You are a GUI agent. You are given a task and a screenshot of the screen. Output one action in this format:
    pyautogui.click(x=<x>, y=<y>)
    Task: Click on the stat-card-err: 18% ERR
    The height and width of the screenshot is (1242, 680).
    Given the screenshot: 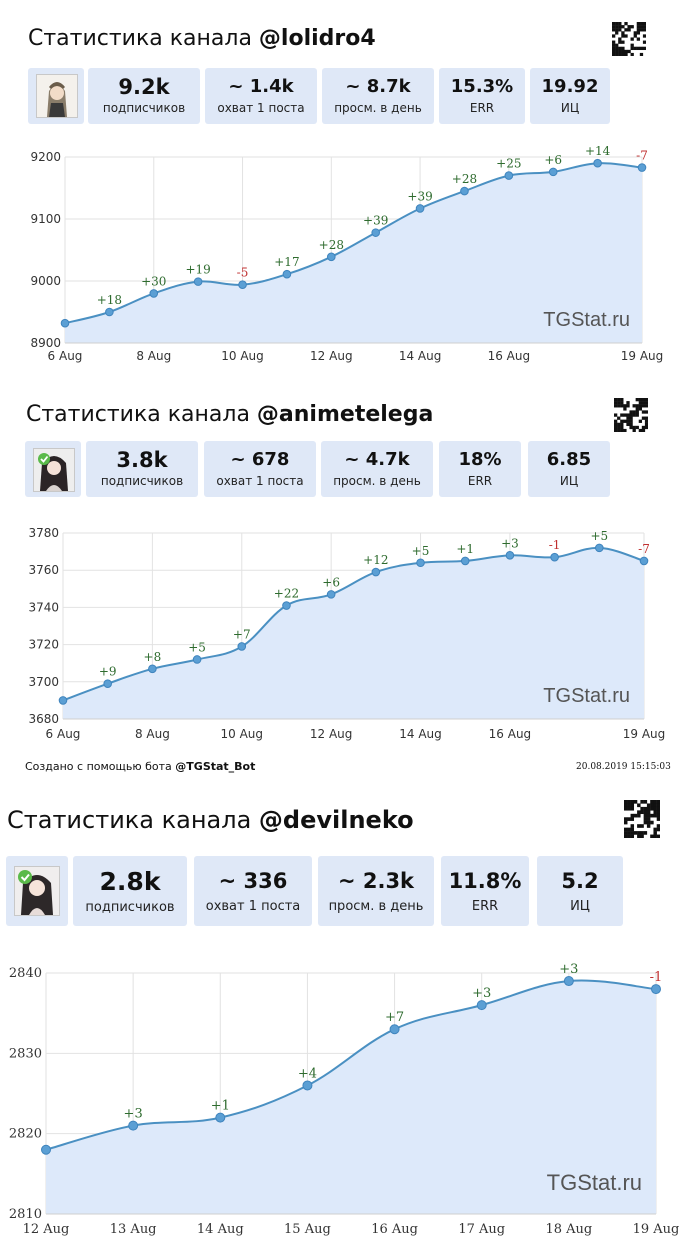 What is the action you would take?
    pyautogui.click(x=480, y=469)
    